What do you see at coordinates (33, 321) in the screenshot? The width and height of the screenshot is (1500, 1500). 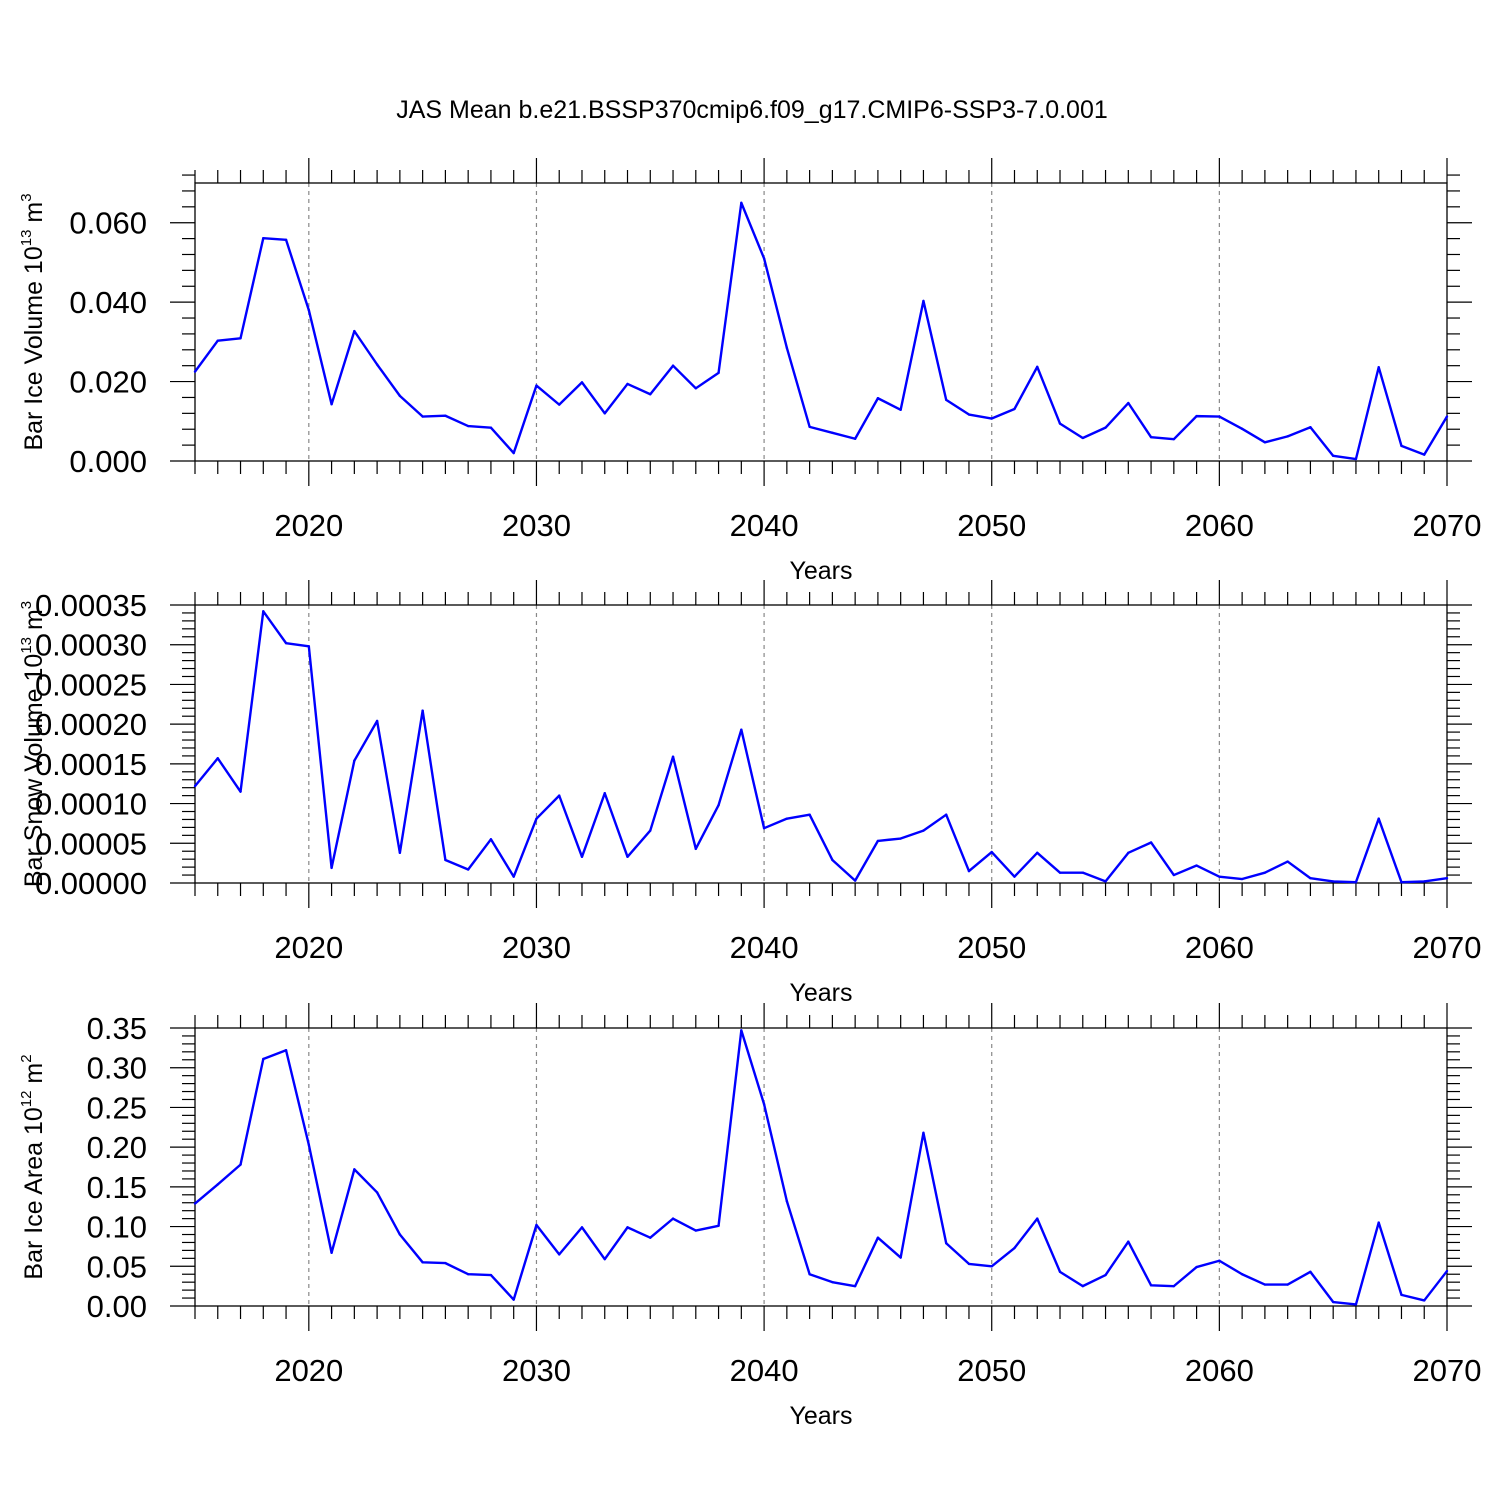 I see `y-axis-title: Bar Ice Volume 1013 m3` at bounding box center [33, 321].